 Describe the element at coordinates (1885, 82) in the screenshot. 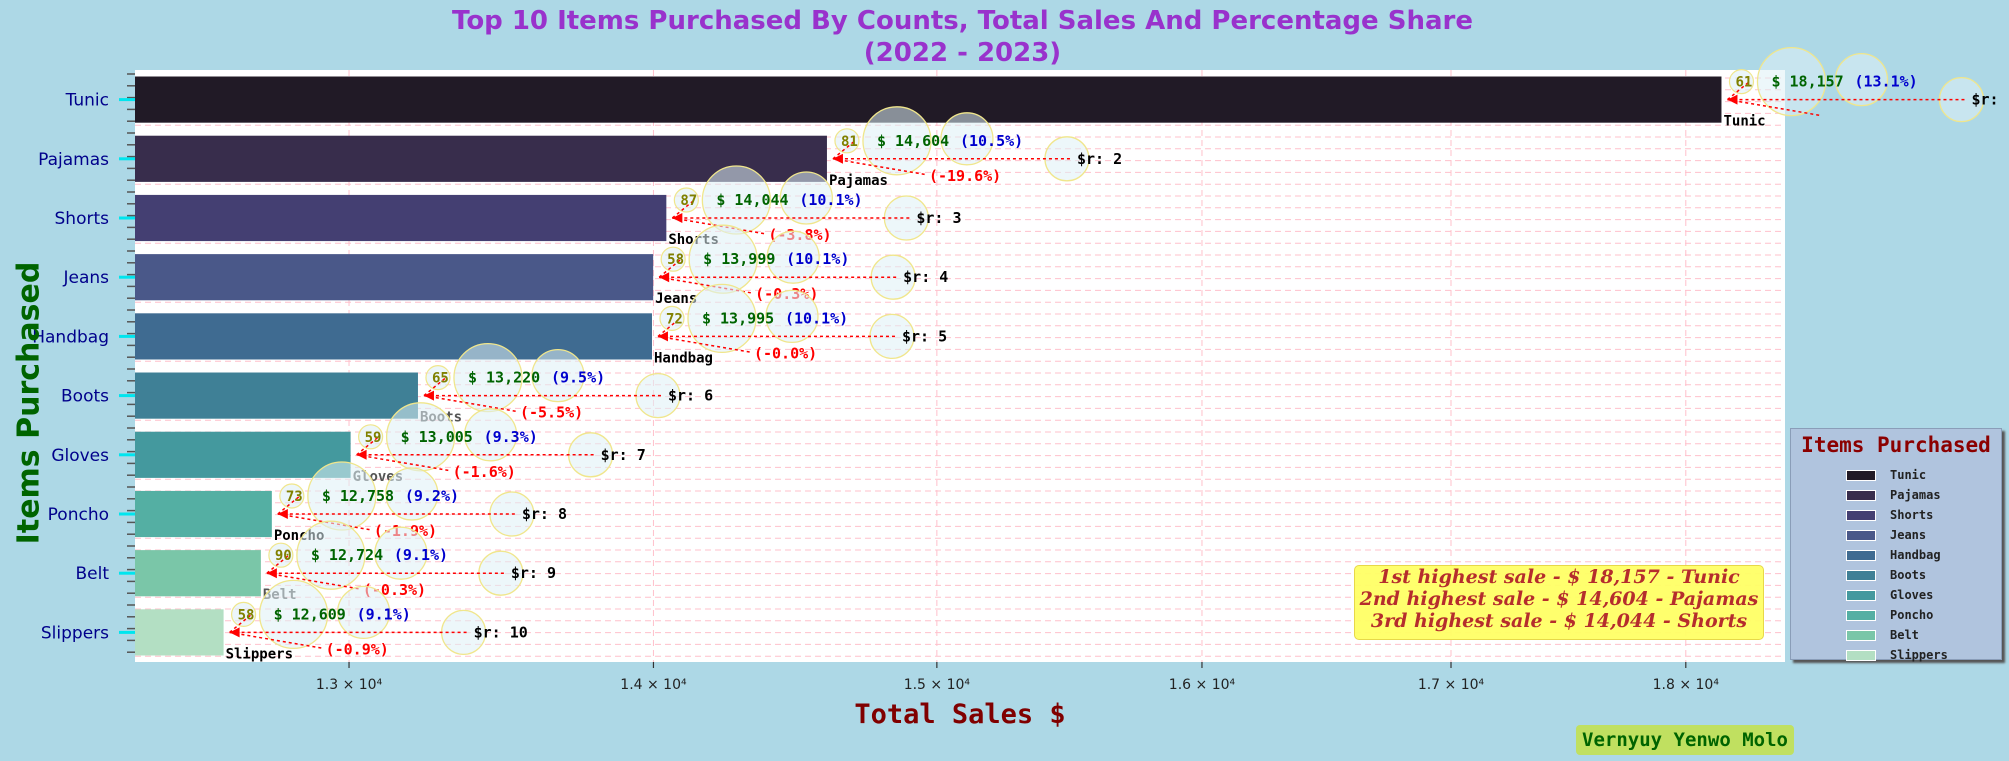

I see `share-label: (13.1%)` at that location.